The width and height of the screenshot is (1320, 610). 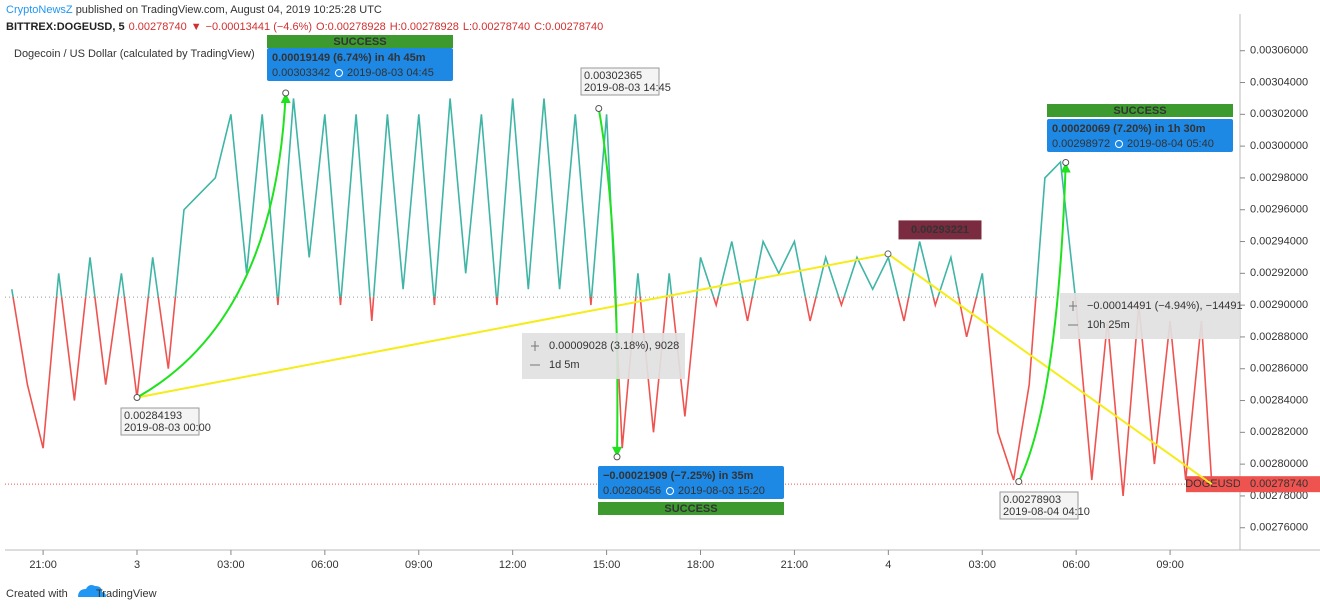 What do you see at coordinates (1279, 146) in the screenshot?
I see `y-tick-label: 0.00300000` at bounding box center [1279, 146].